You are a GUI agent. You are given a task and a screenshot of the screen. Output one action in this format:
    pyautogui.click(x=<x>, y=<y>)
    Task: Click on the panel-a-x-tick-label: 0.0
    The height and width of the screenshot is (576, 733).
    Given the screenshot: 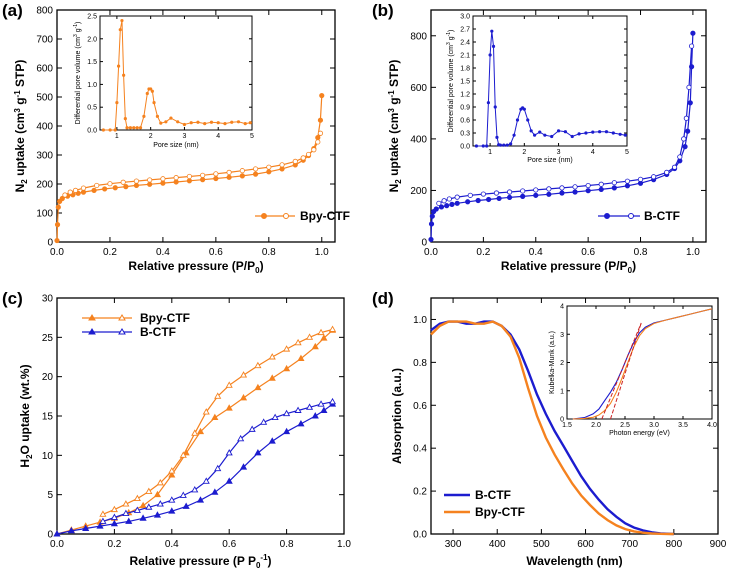 What is the action you would take?
    pyautogui.click(x=57, y=252)
    